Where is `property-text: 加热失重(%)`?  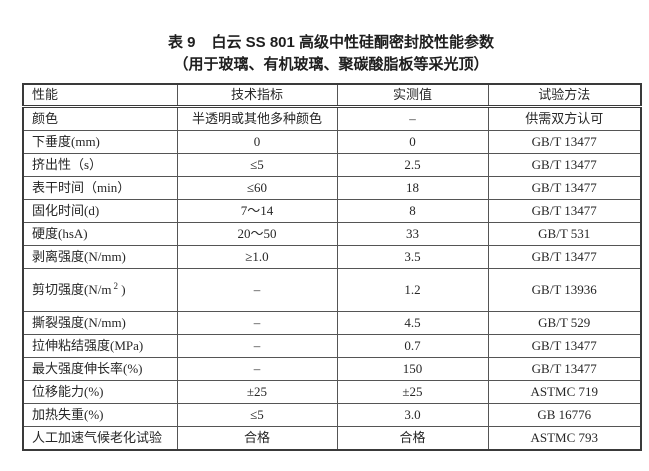 property-text: 加热失重(%) is located at coordinates (68, 414).